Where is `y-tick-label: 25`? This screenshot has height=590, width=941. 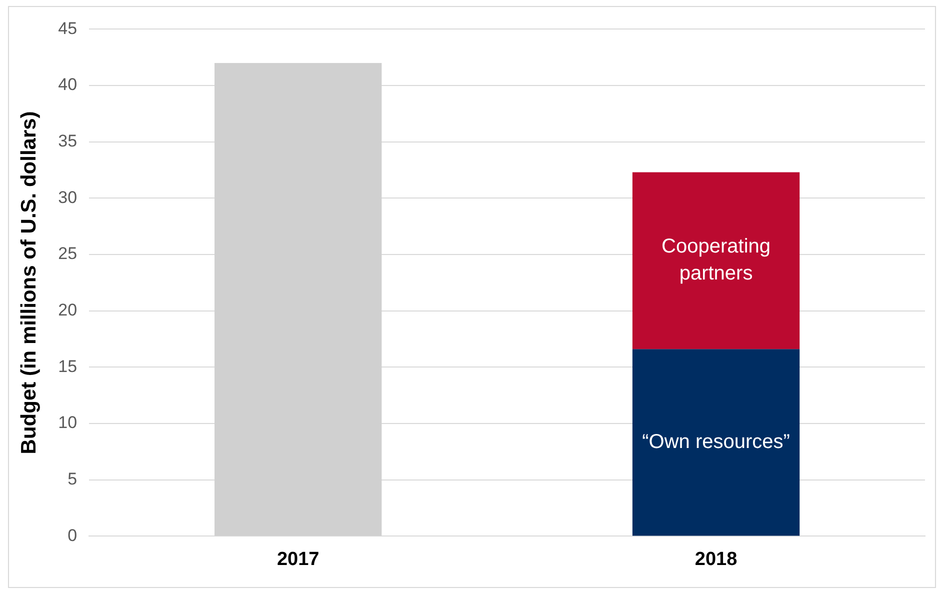 y-tick-label: 25 is located at coordinates (68, 254).